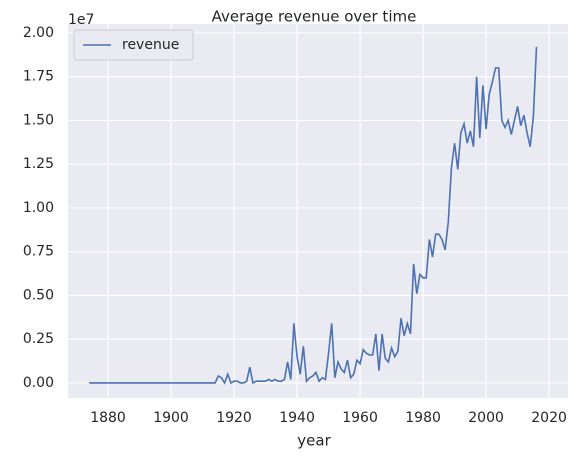 The height and width of the screenshot is (464, 588). Describe the element at coordinates (314, 17) in the screenshot. I see `chart-title: Average revenue over time` at that location.